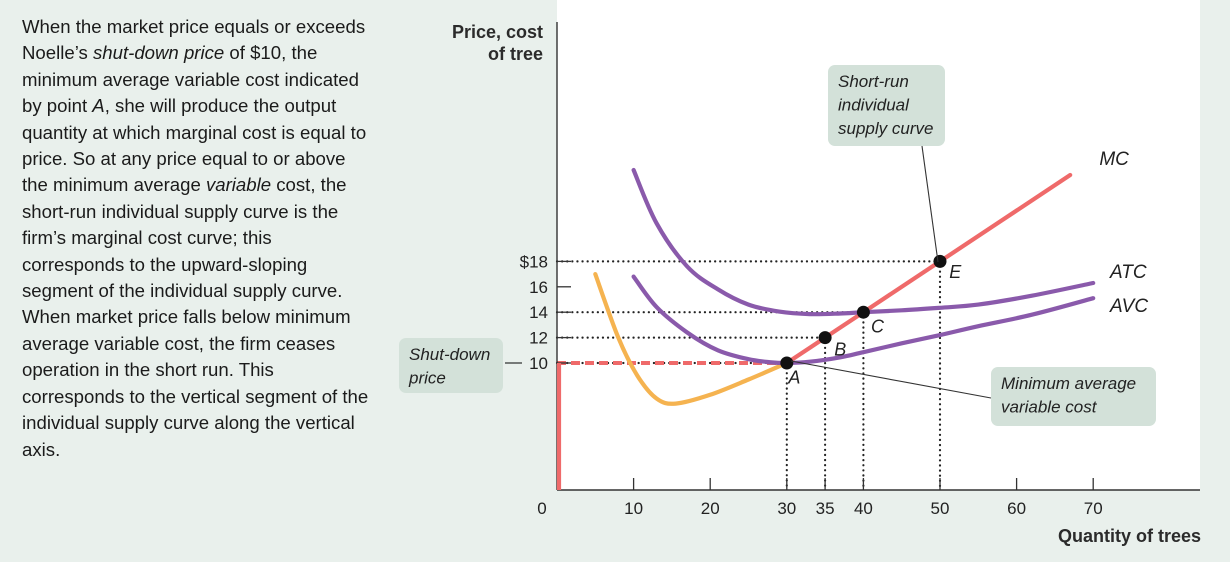 The height and width of the screenshot is (562, 1230). What do you see at coordinates (451, 365) in the screenshot?
I see `shutdown-label-box` at bounding box center [451, 365].